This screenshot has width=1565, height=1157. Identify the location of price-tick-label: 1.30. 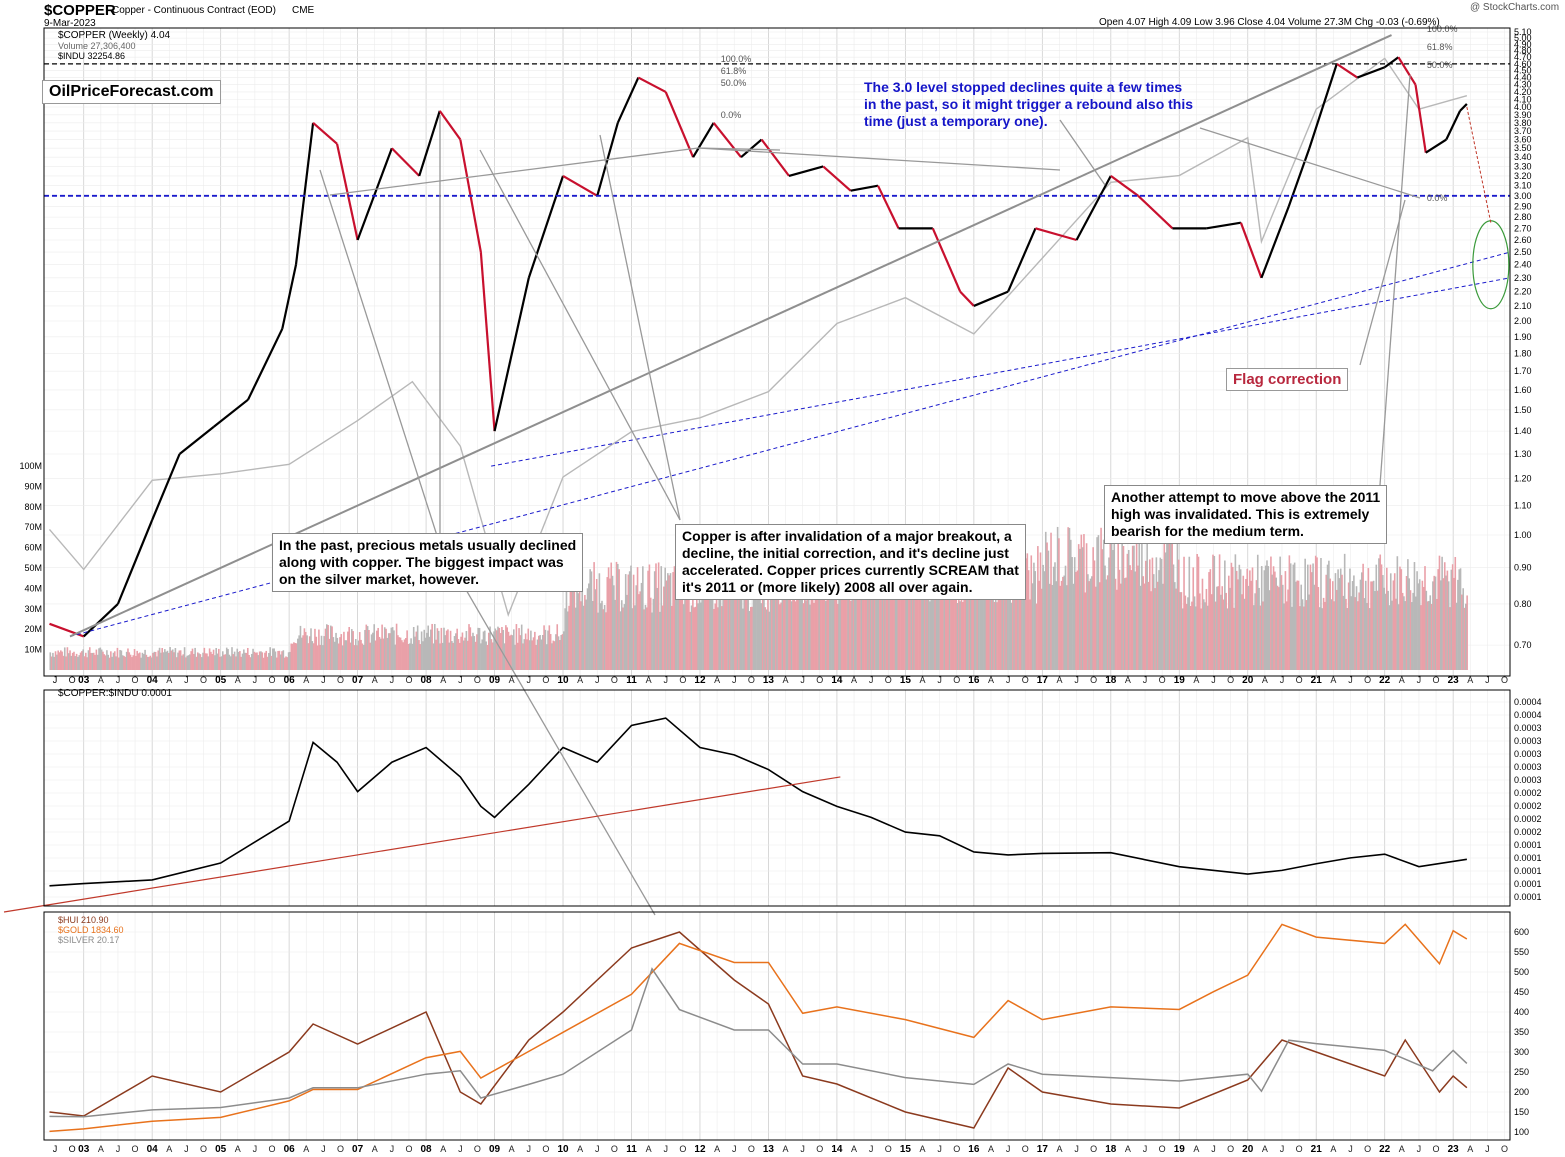
(1523, 454).